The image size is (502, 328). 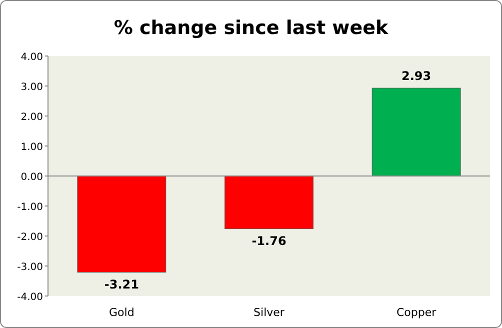 I want to click on data-label: 2.93, so click(x=417, y=76).